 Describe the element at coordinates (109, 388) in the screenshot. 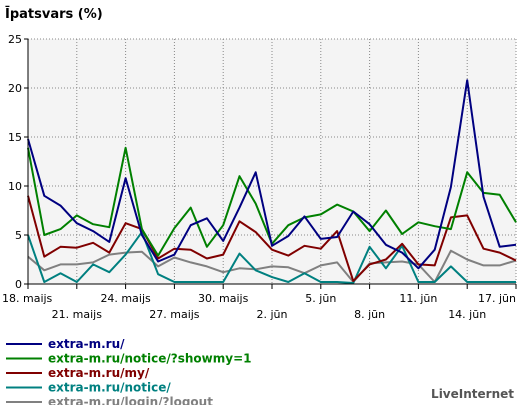

I see `legend-label: extra-m.ru/notice/` at that location.